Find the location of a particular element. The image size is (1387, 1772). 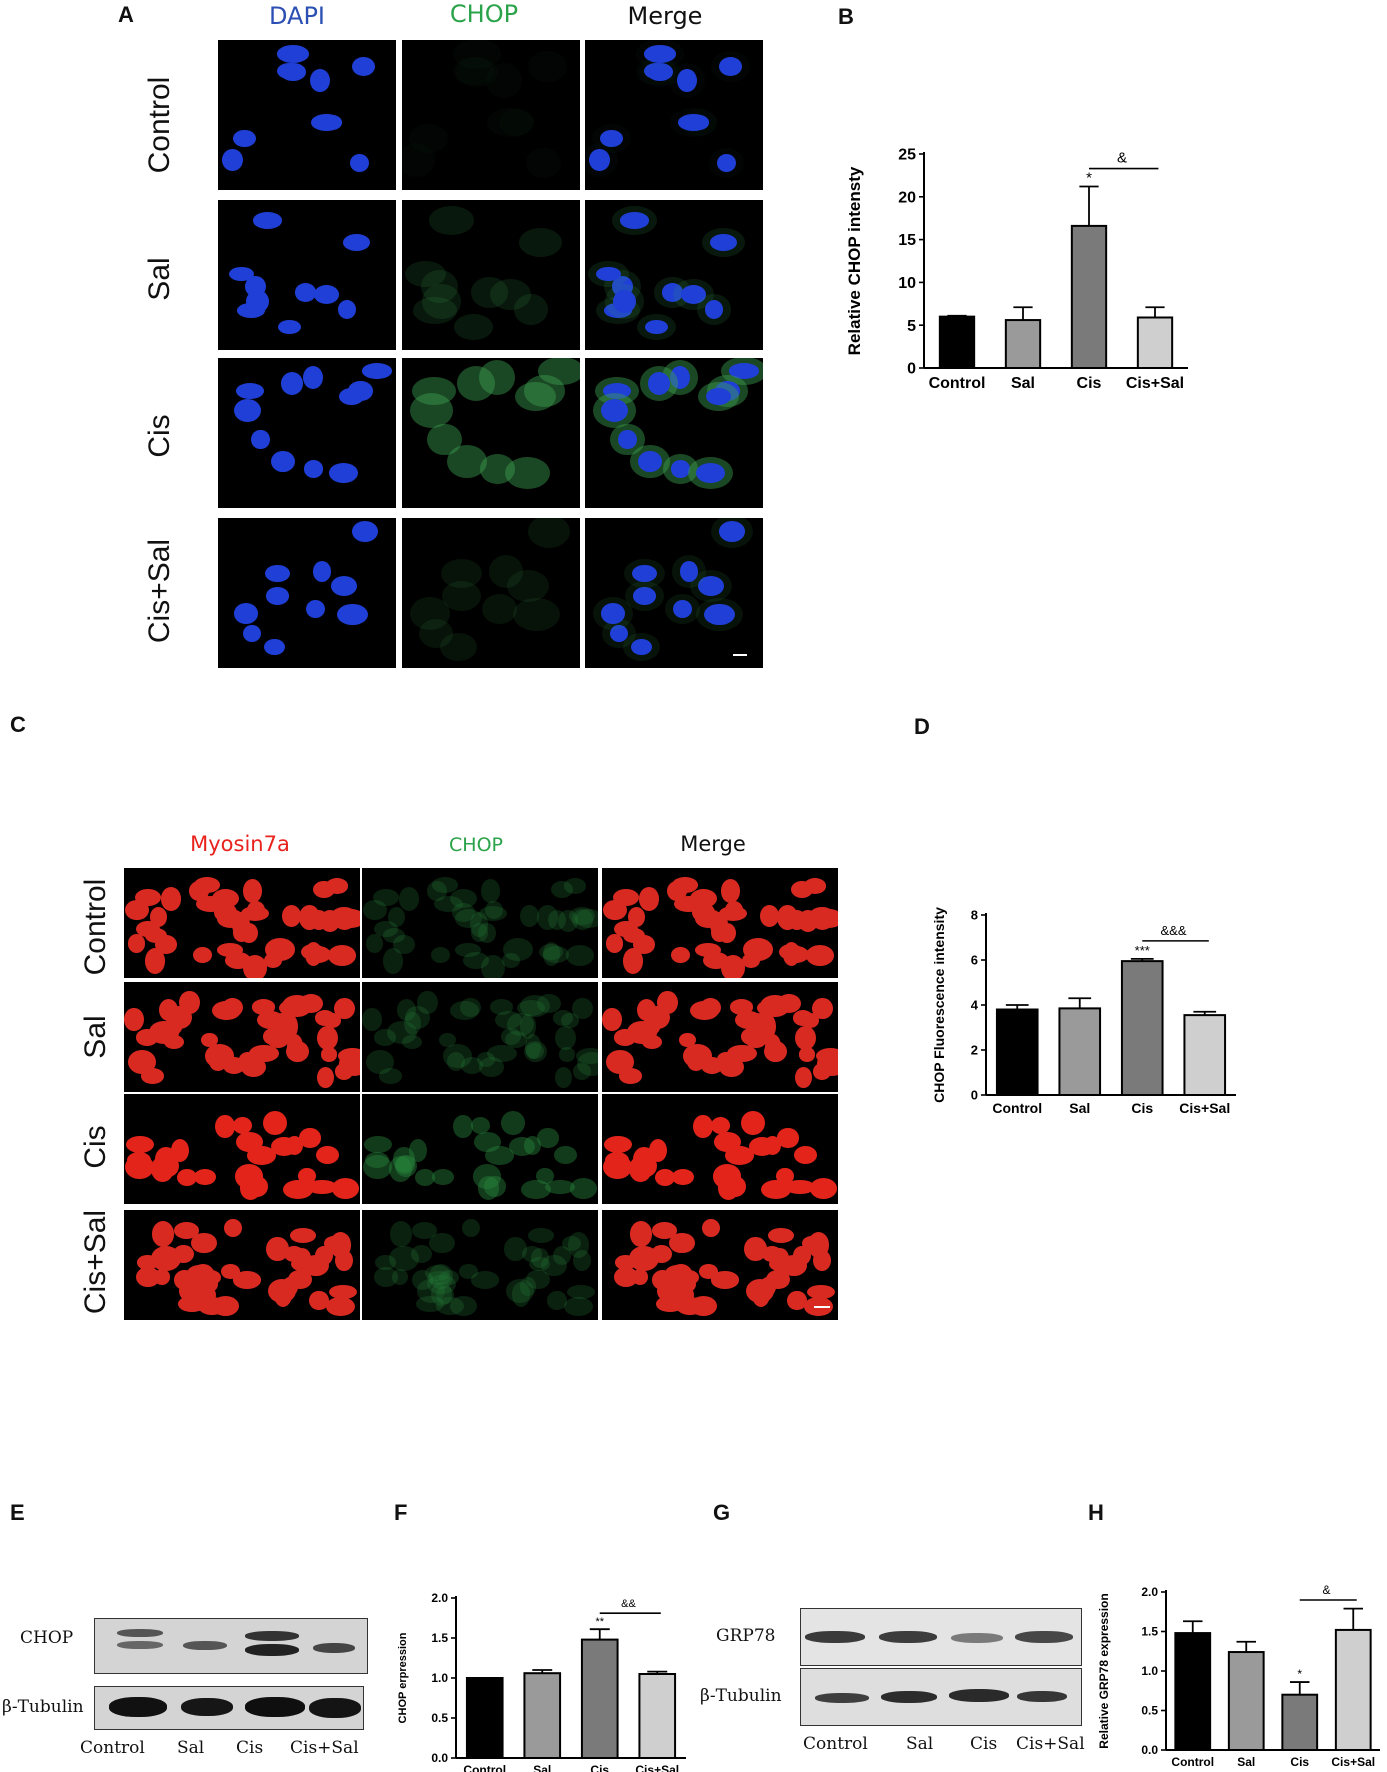

micrograph-a-cis-chop is located at coordinates (491, 433).